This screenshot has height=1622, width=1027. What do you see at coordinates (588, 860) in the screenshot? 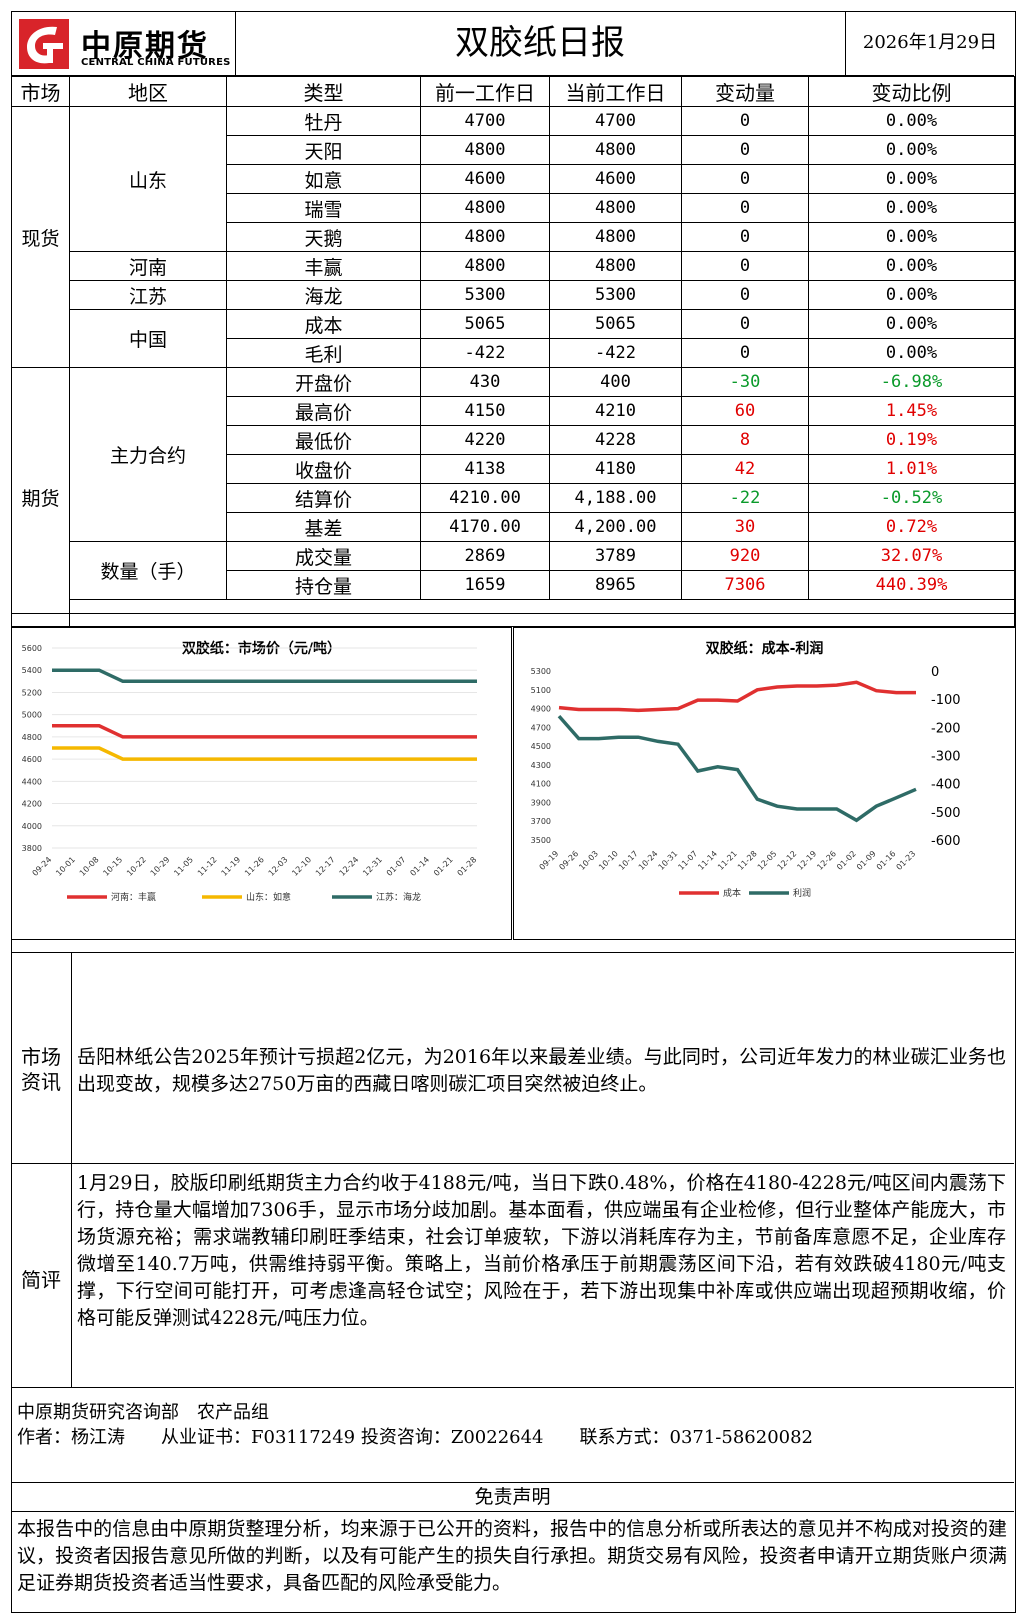
I see `x-tick-label: 10-03` at bounding box center [588, 860].